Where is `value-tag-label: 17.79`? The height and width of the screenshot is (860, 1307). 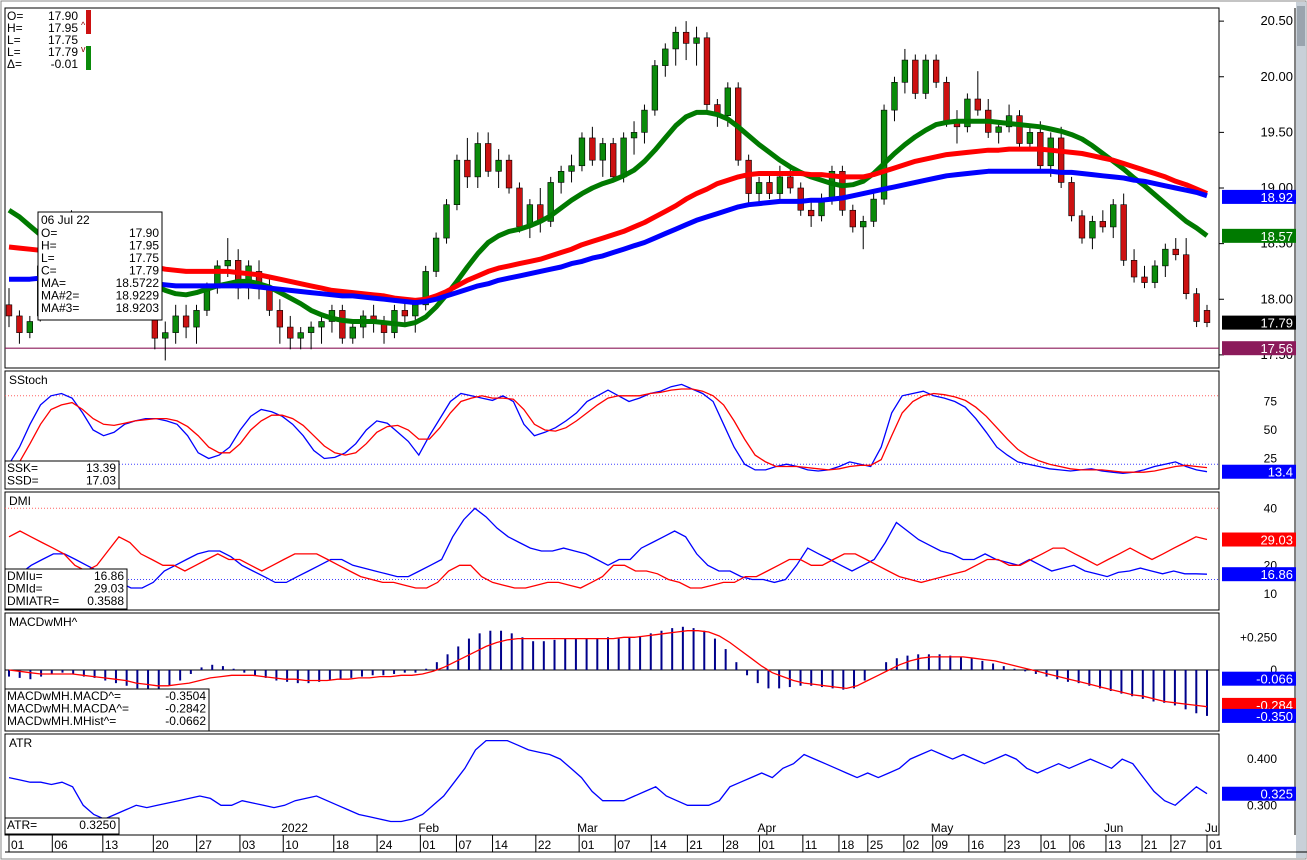 value-tag-label: 17.79 is located at coordinates (1276, 323).